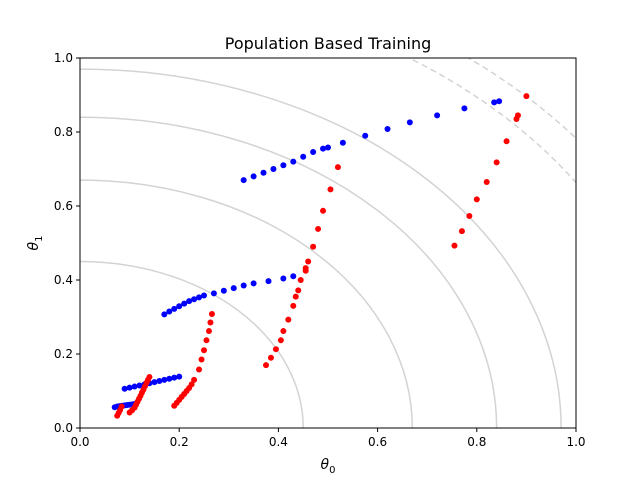 The width and height of the screenshot is (640, 480). I want to click on x-tick-label-5: 1.0, so click(575, 442).